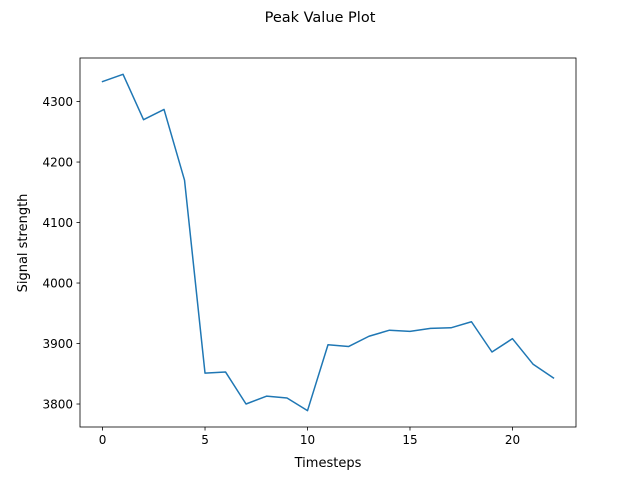 The height and width of the screenshot is (480, 640). I want to click on y-tick-label: 3900, so click(57, 344).